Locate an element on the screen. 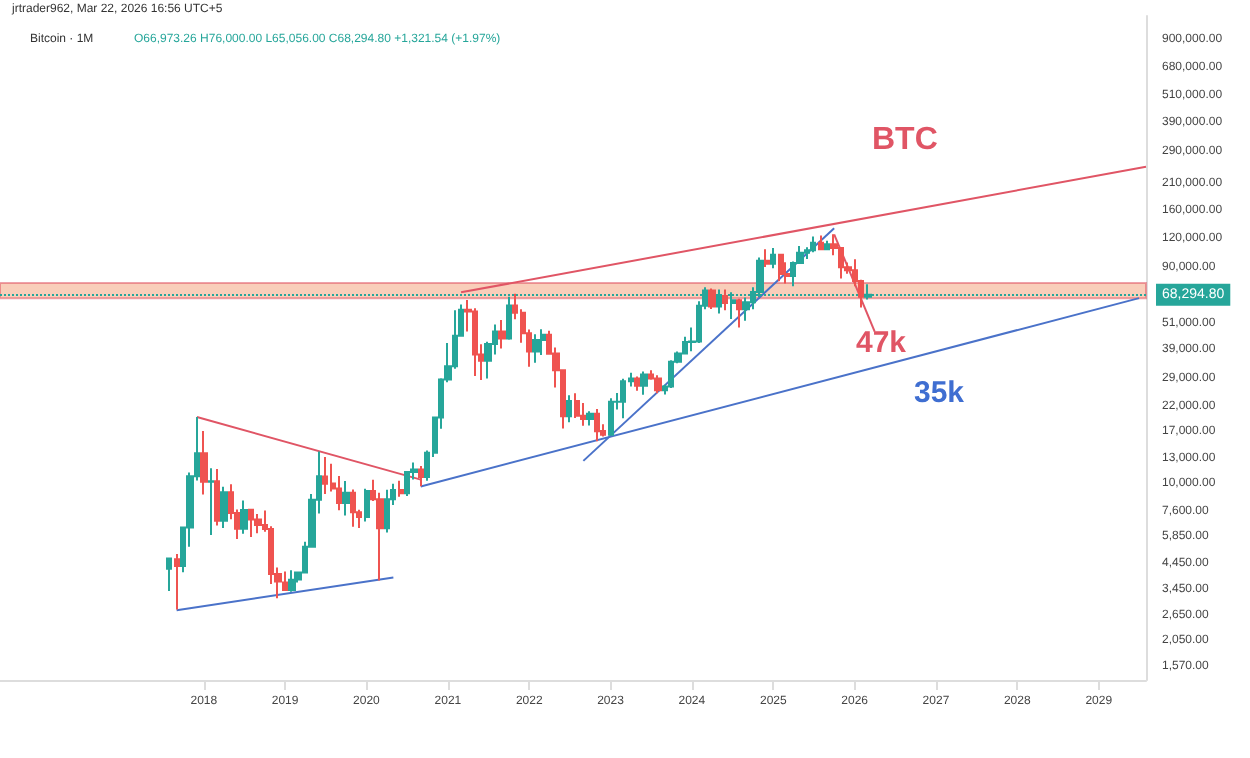 The height and width of the screenshot is (758, 1250). annotation: 35k is located at coordinates (940, 393).